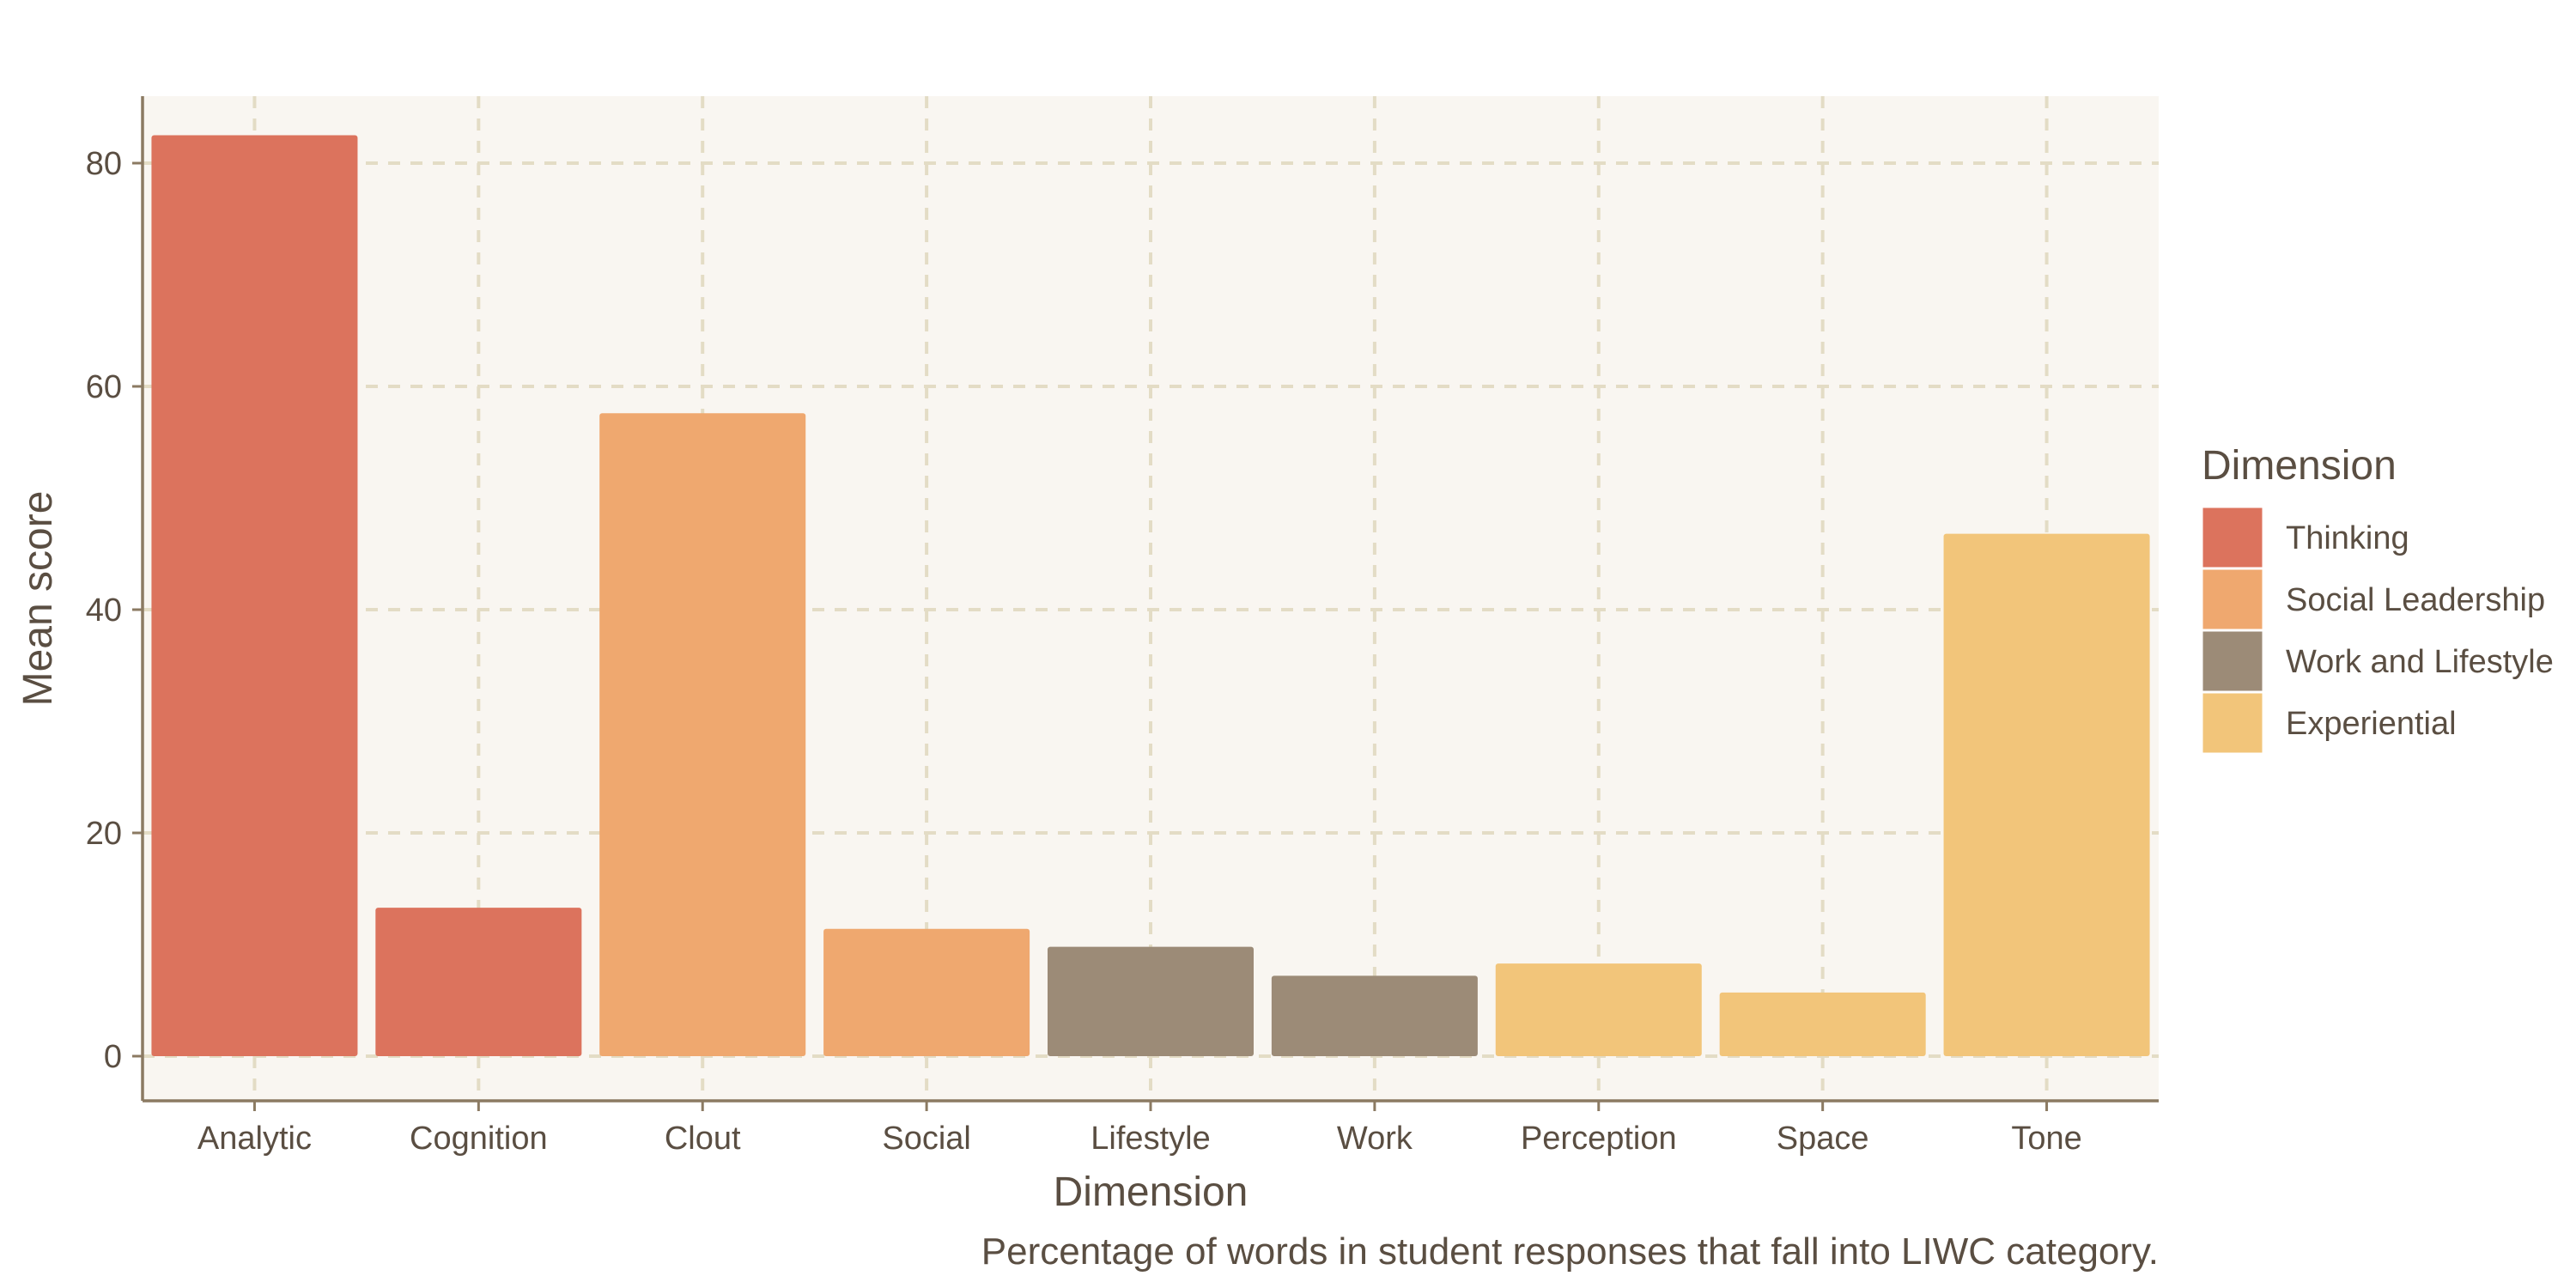 The image size is (2576, 1288). What do you see at coordinates (2347, 538) in the screenshot?
I see `legend-label: Thinking` at bounding box center [2347, 538].